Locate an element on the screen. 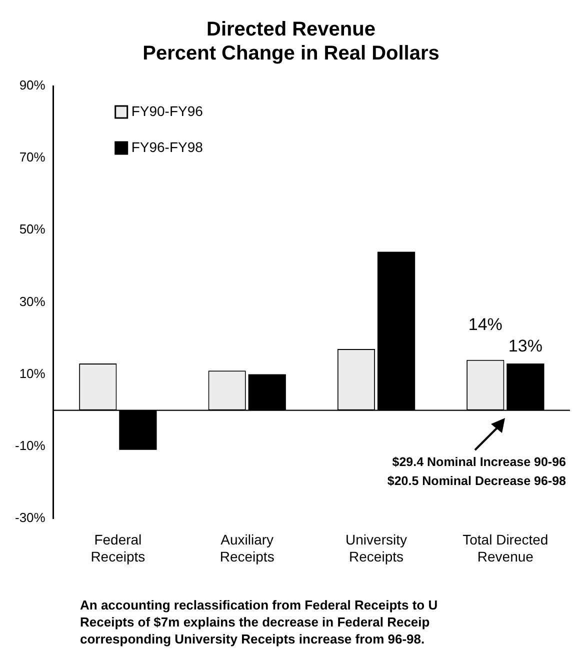 The height and width of the screenshot is (672, 586). x-tick-label: Total Directed Revenue is located at coordinates (505, 548).